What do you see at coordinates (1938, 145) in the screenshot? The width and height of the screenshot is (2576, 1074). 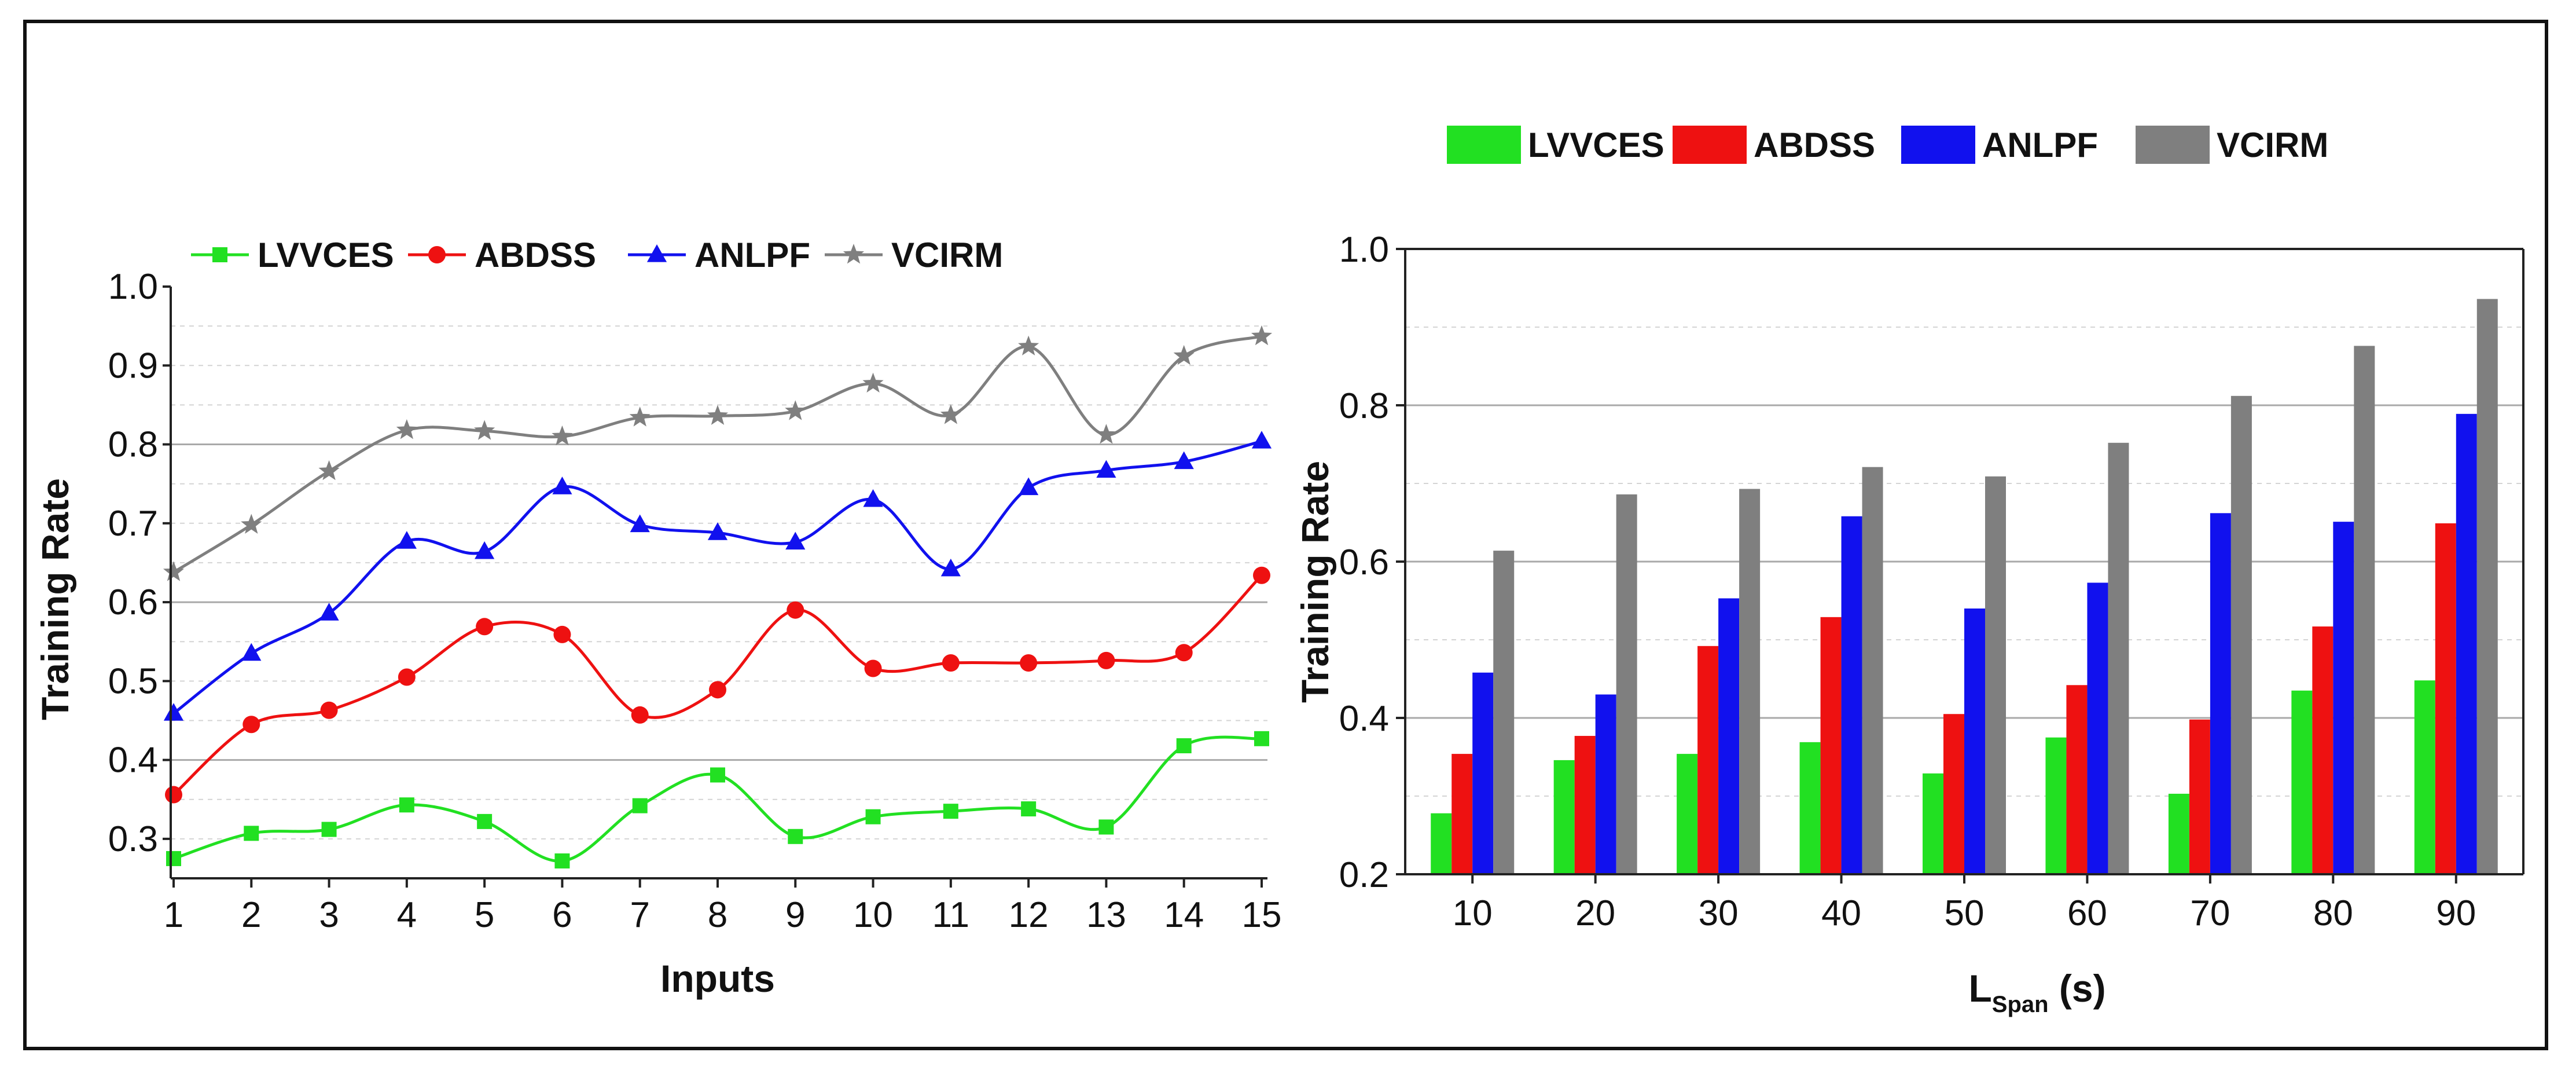 I see `bar-legend-swatch-anlpf` at bounding box center [1938, 145].